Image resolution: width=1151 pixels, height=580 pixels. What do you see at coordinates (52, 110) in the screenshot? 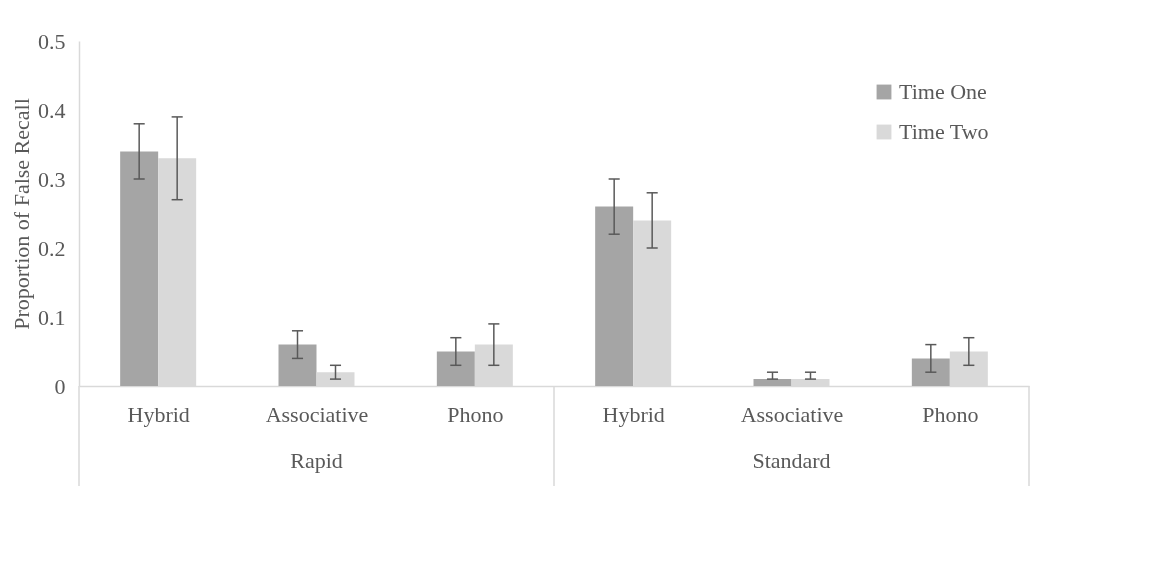
I see `y-tick-label: 0.4` at bounding box center [52, 110].